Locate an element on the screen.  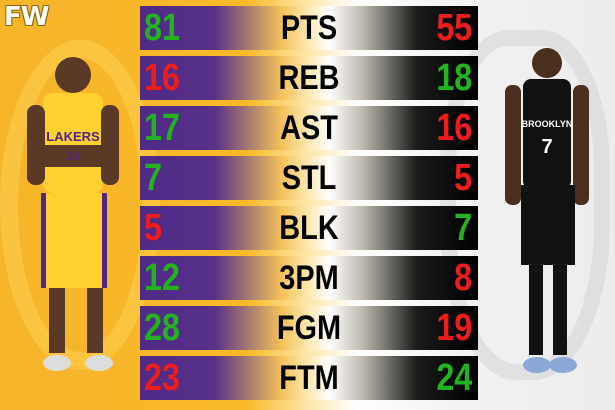
stat-row-ftm: 23 FTM 24 is located at coordinates (309, 378).